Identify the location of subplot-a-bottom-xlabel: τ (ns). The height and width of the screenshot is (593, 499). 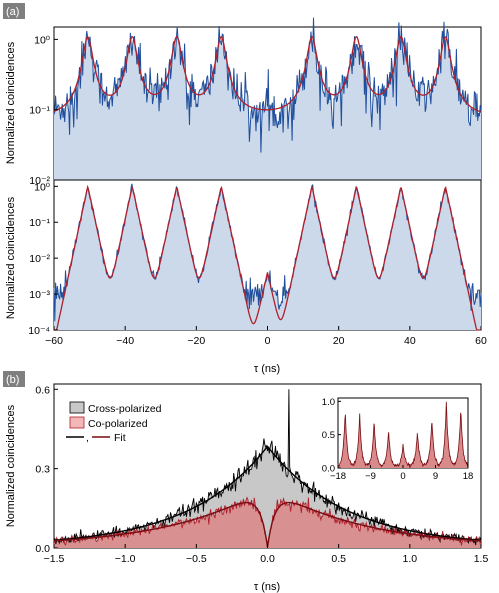
(267, 369).